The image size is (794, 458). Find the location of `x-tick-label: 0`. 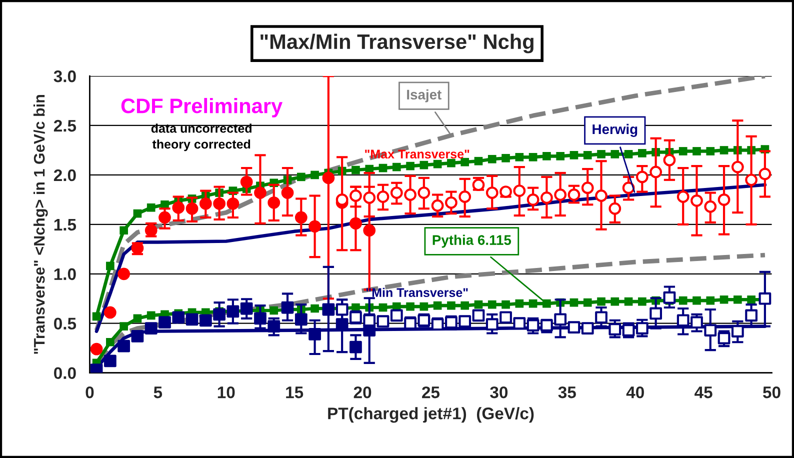

x-tick-label: 0 is located at coordinates (90, 392).